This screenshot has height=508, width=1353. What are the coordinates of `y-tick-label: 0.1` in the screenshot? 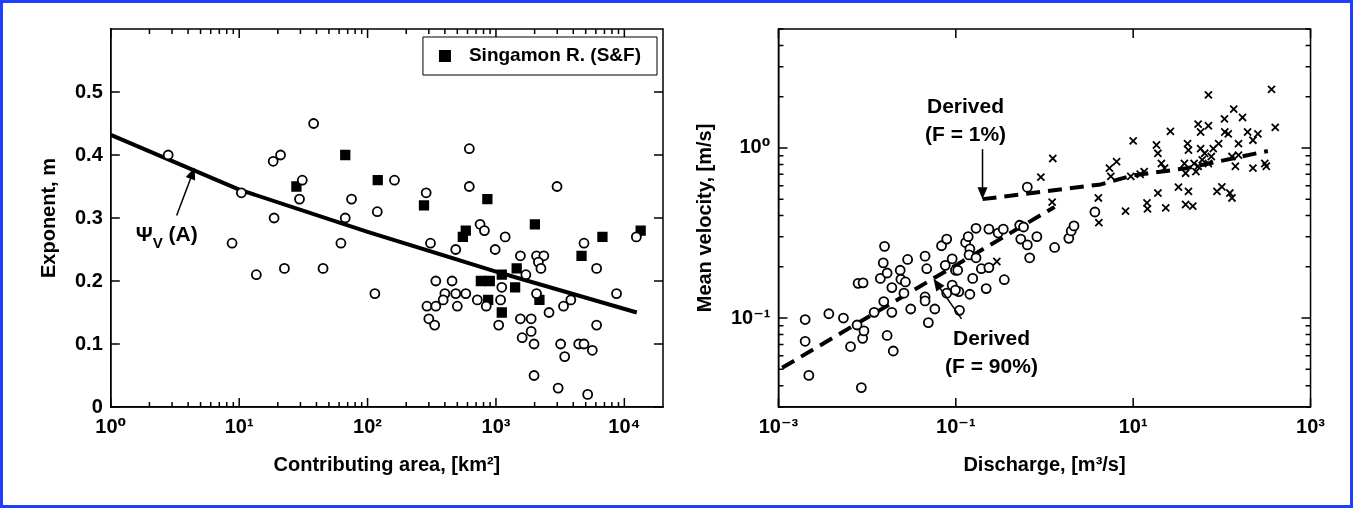 It's located at (88, 342).